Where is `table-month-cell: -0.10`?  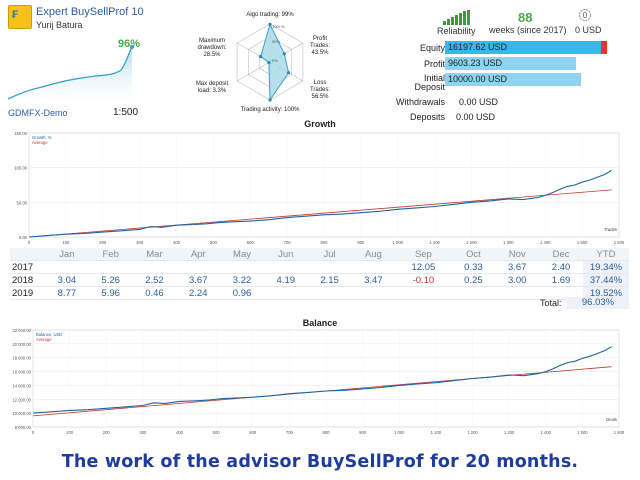 table-month-cell: -0.10 is located at coordinates (423, 280).